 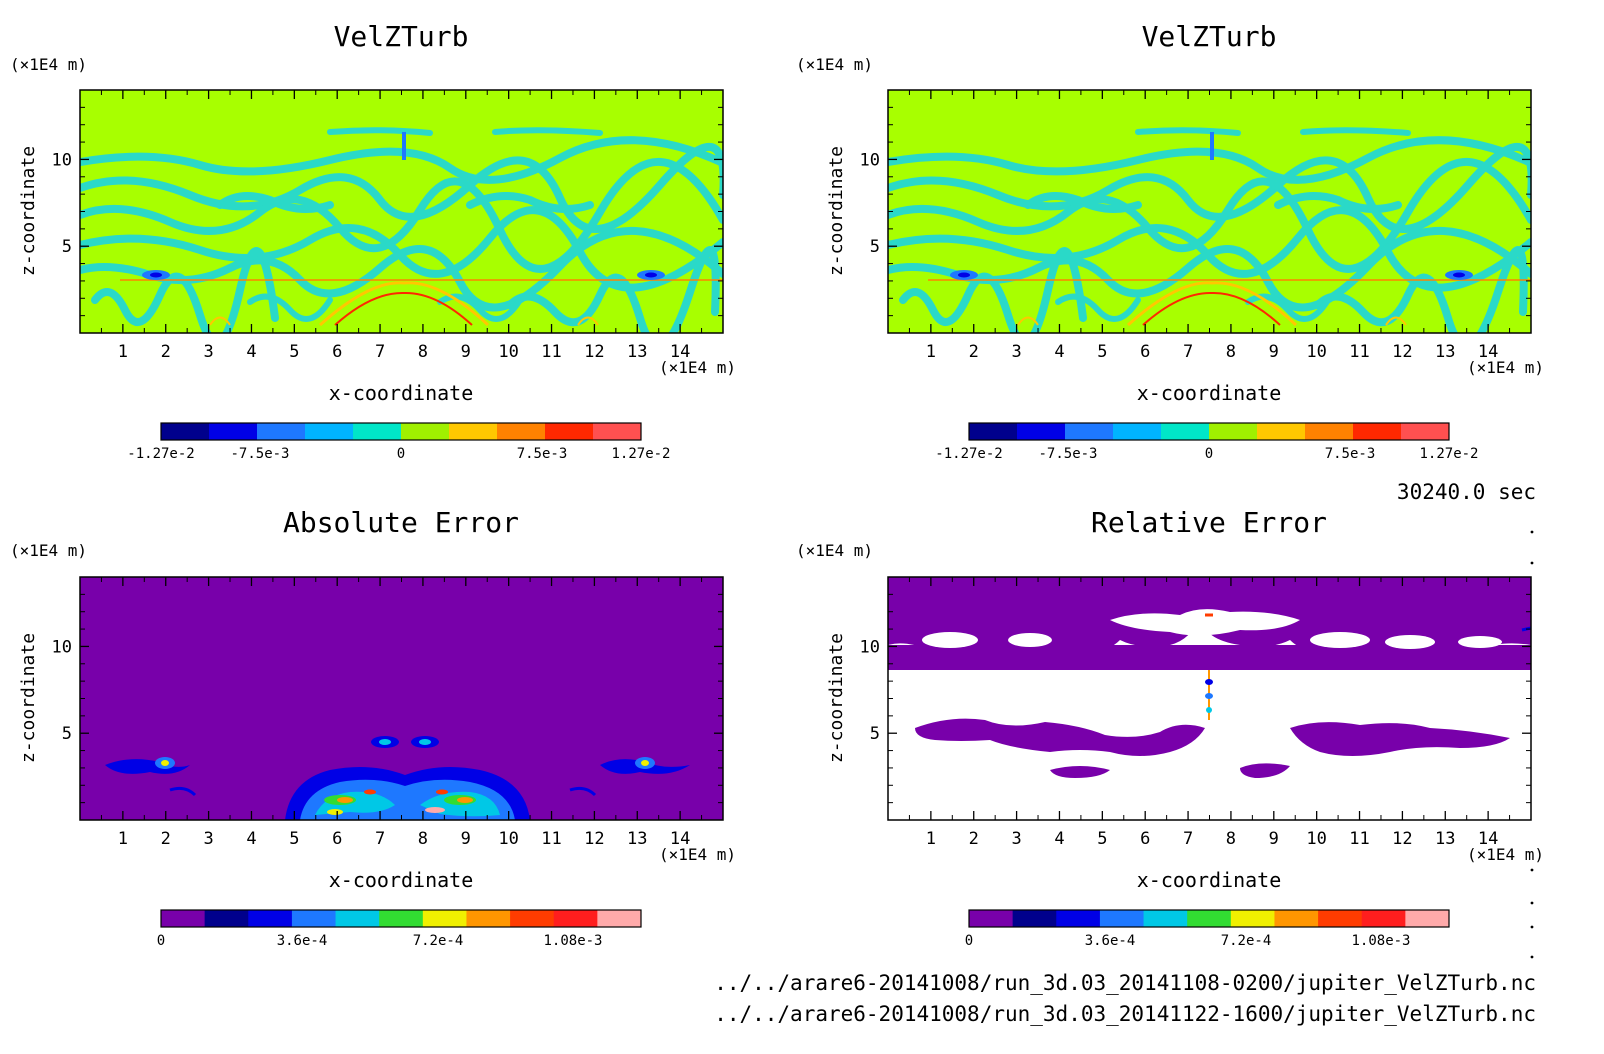 What do you see at coordinates (572, 941) in the screenshot?
I see `colorbar-label: 1.08e-3` at bounding box center [572, 941].